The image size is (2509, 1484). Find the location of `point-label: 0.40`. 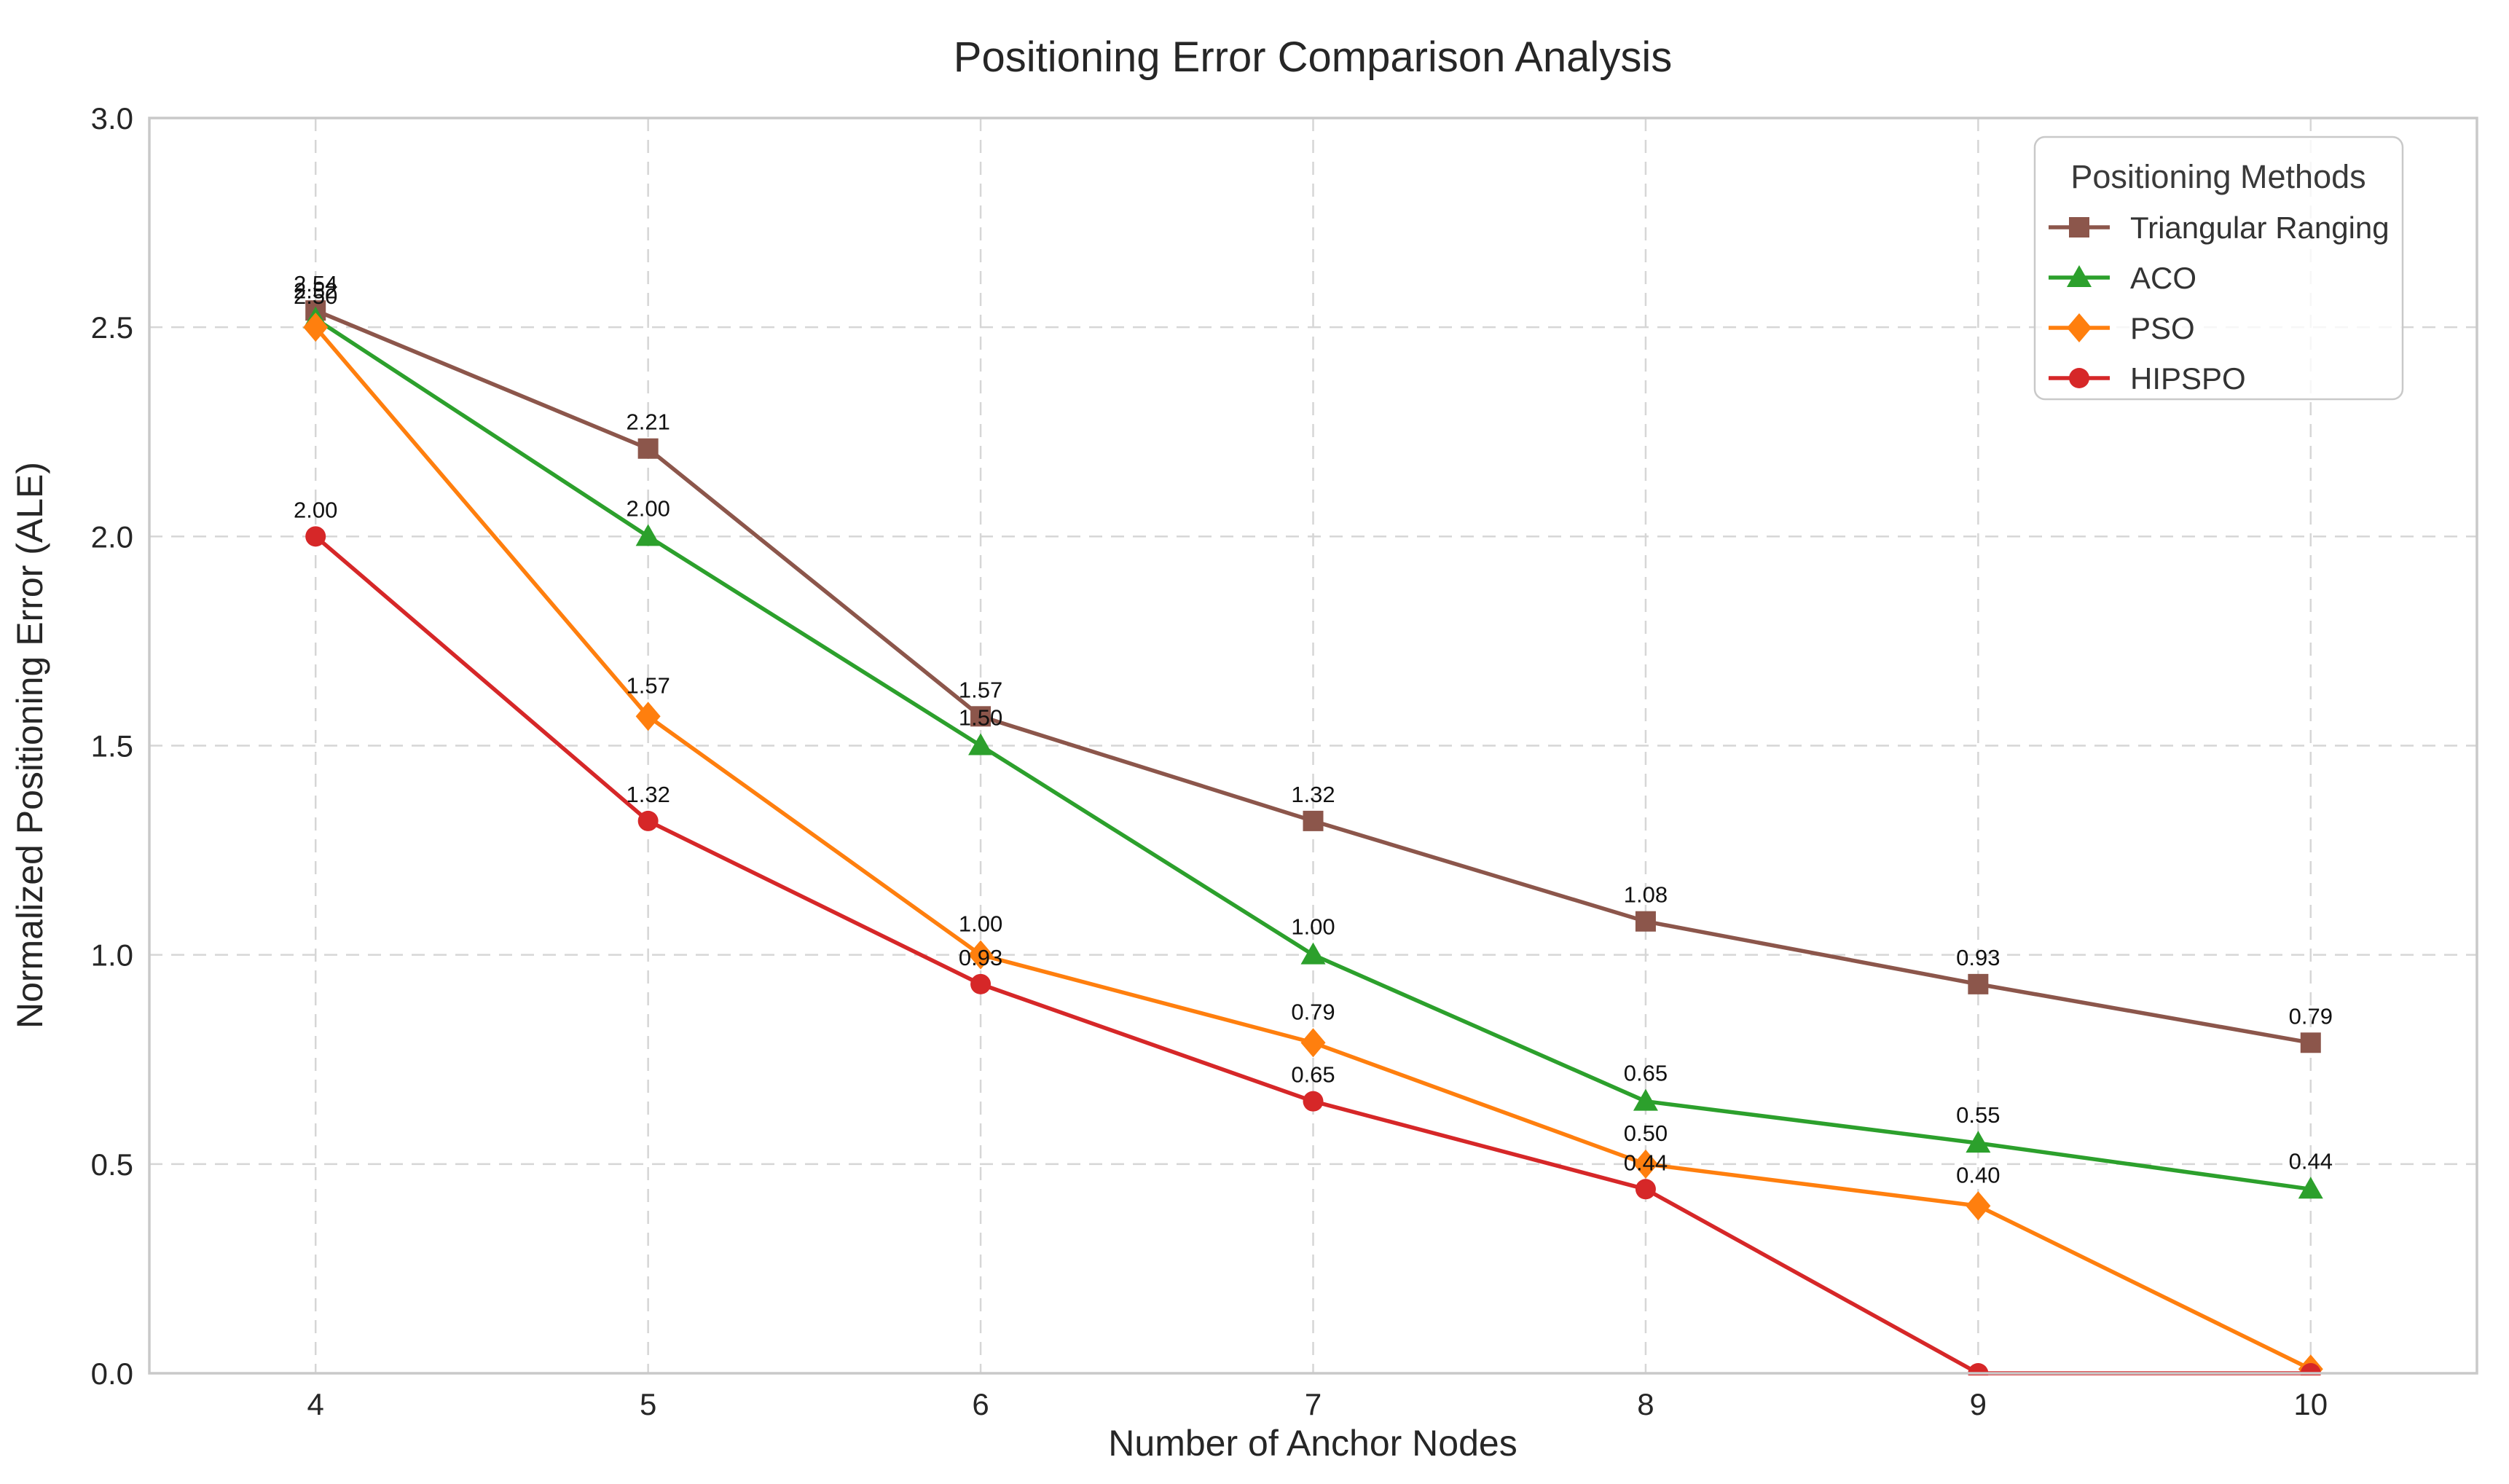

point-label: 0.40 is located at coordinates (1978, 1174).